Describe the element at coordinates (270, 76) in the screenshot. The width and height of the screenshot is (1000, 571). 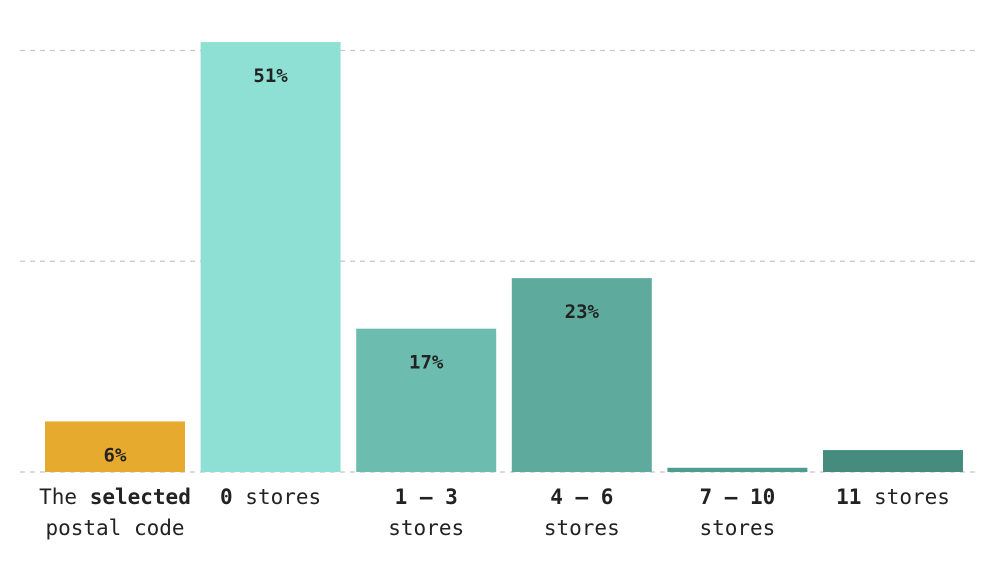
I see `value-label-1: 51%` at that location.